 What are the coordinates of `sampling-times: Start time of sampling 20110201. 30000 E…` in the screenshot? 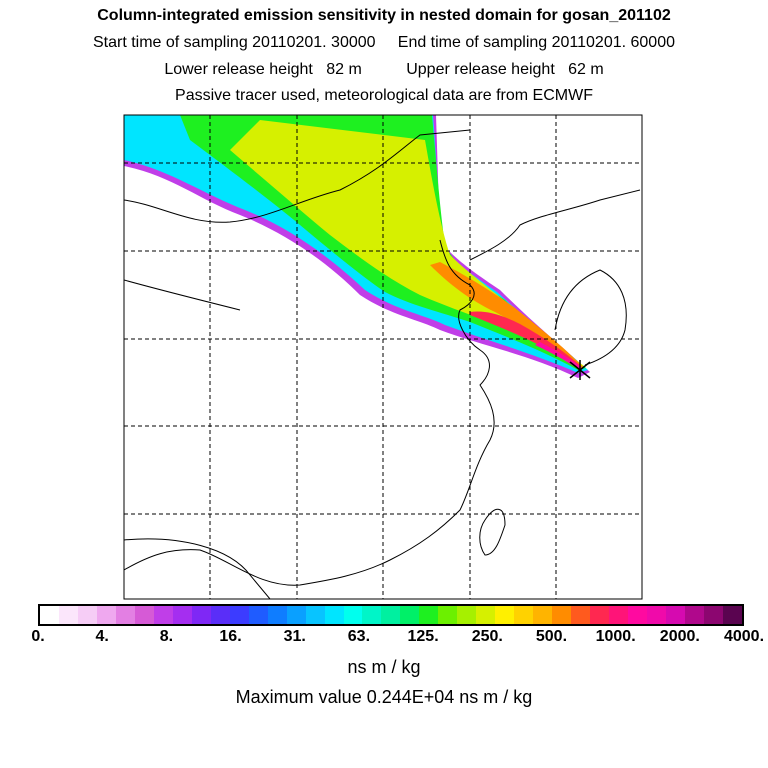 It's located at (383, 42).